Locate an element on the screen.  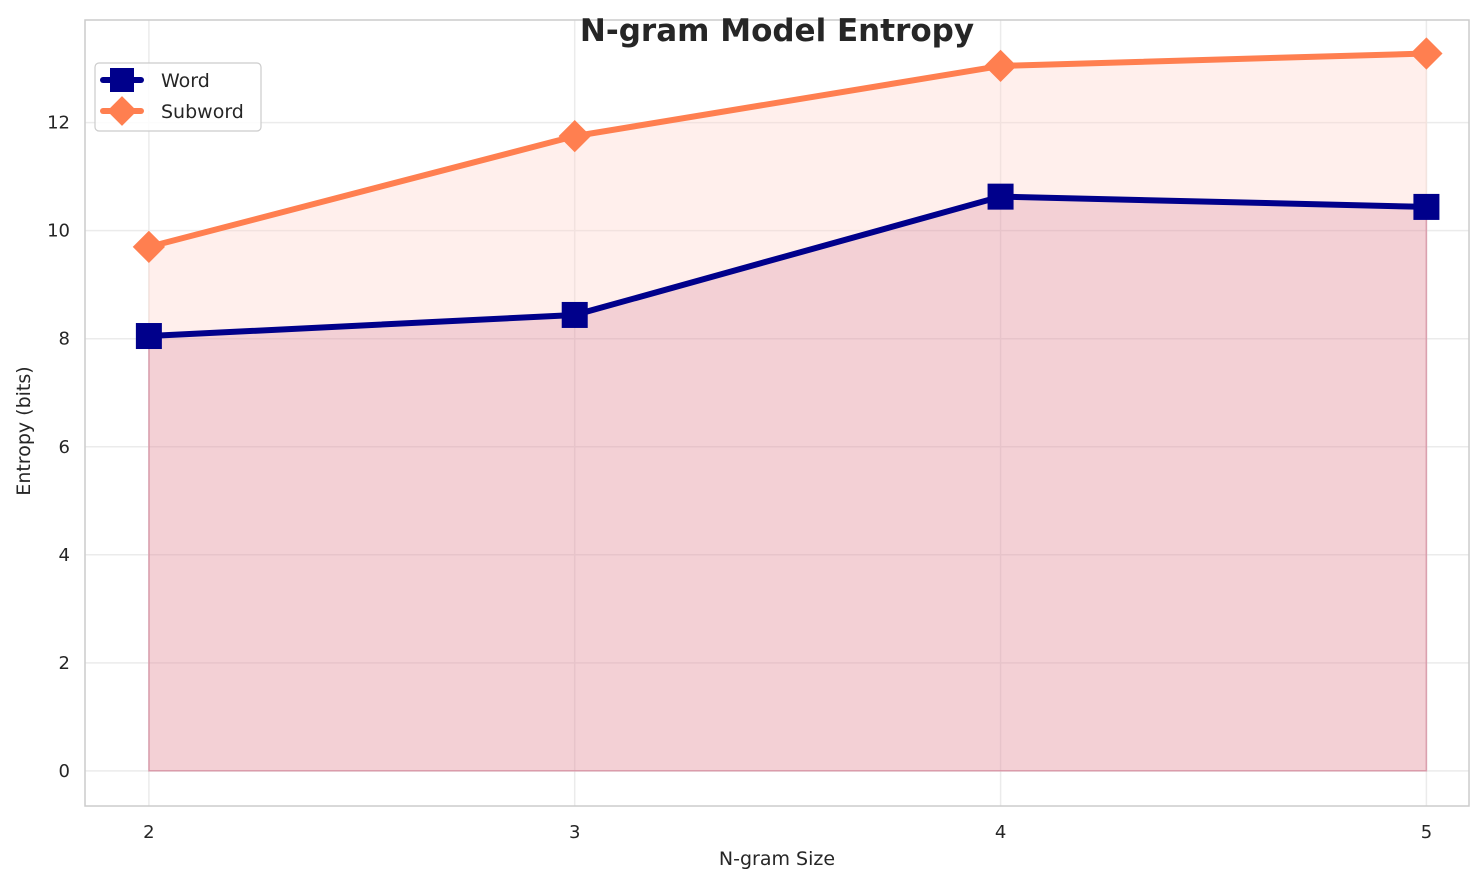
legend-label-word: Word is located at coordinates (185, 81).